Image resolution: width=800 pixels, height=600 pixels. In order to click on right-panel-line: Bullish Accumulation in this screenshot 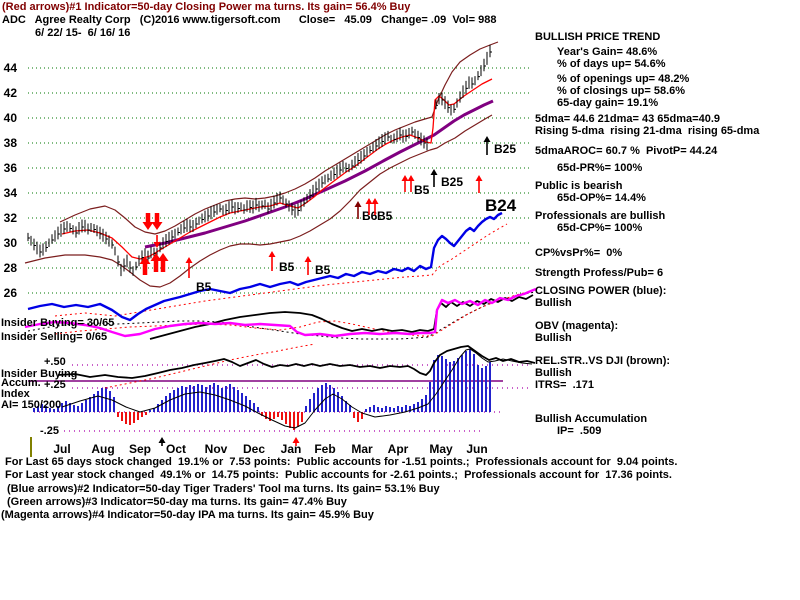, I will do `click(591, 419)`.